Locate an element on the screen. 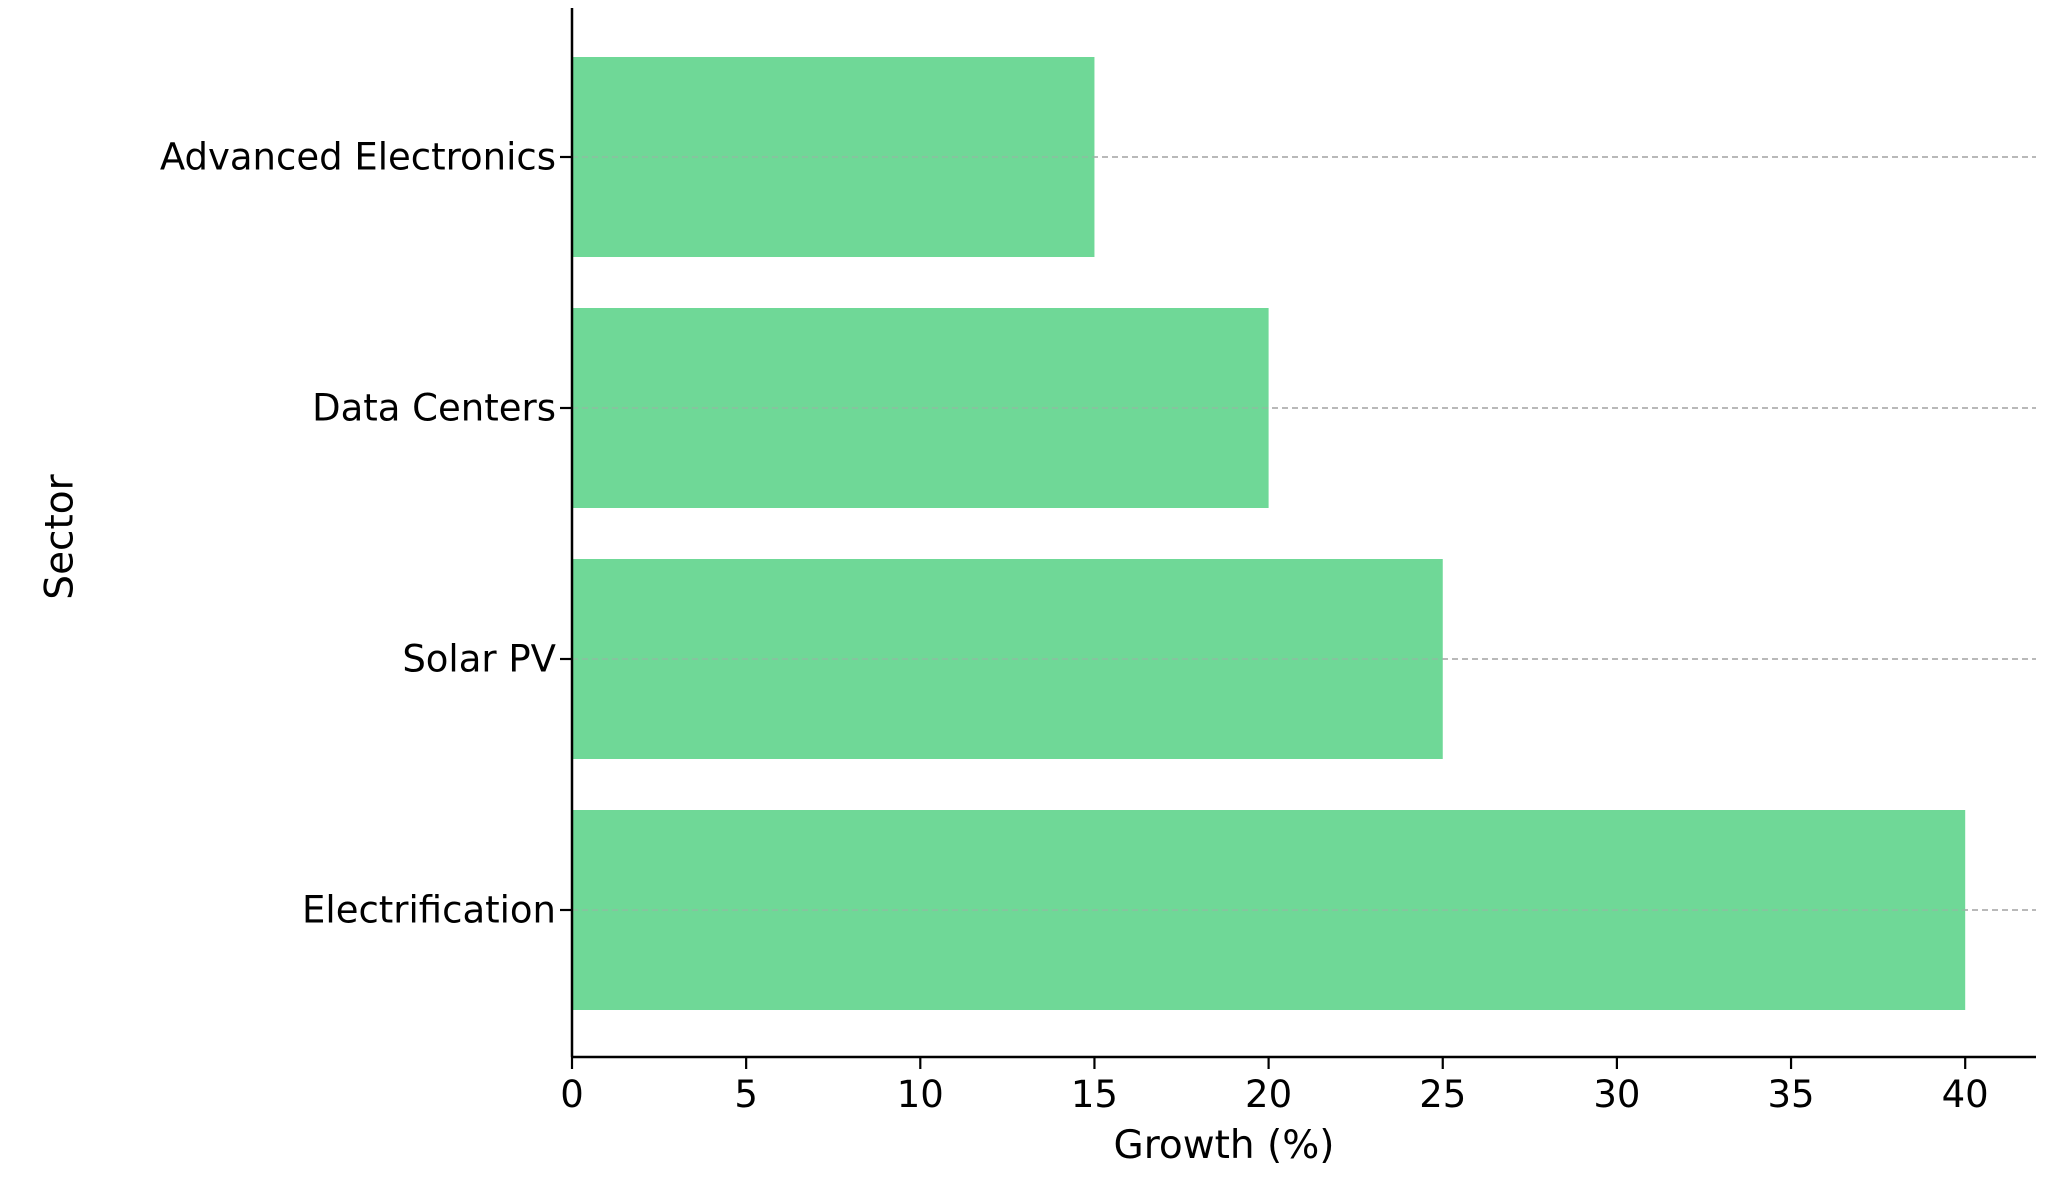 The height and width of the screenshot is (1194, 2048). y-tick-label: Data Centers is located at coordinates (434, 408).